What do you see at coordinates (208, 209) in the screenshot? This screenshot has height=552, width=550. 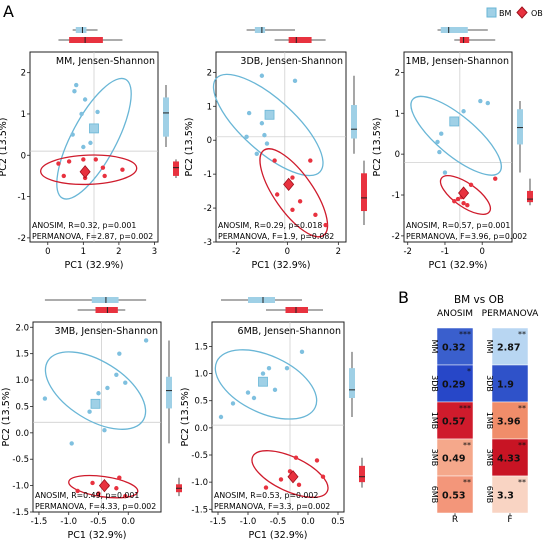 I see `pcoa-3db-y-tick-label: -2` at bounding box center [208, 209].